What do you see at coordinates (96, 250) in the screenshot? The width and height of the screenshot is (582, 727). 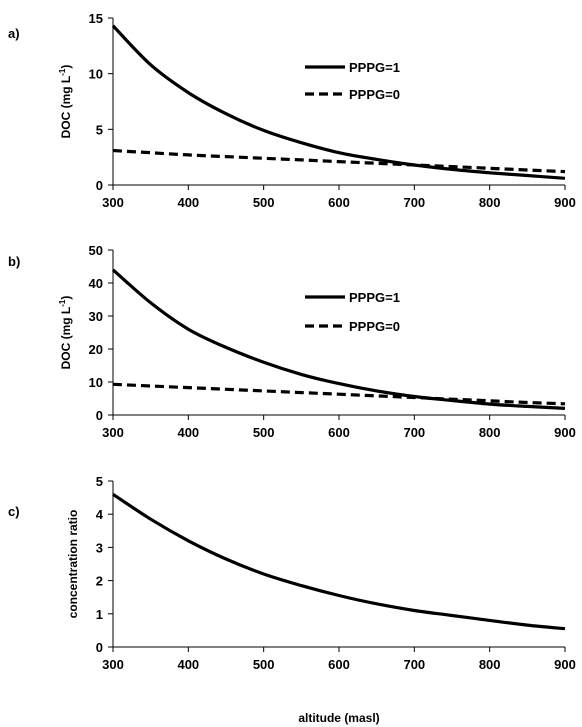 I see `y-tick-label: 50` at bounding box center [96, 250].